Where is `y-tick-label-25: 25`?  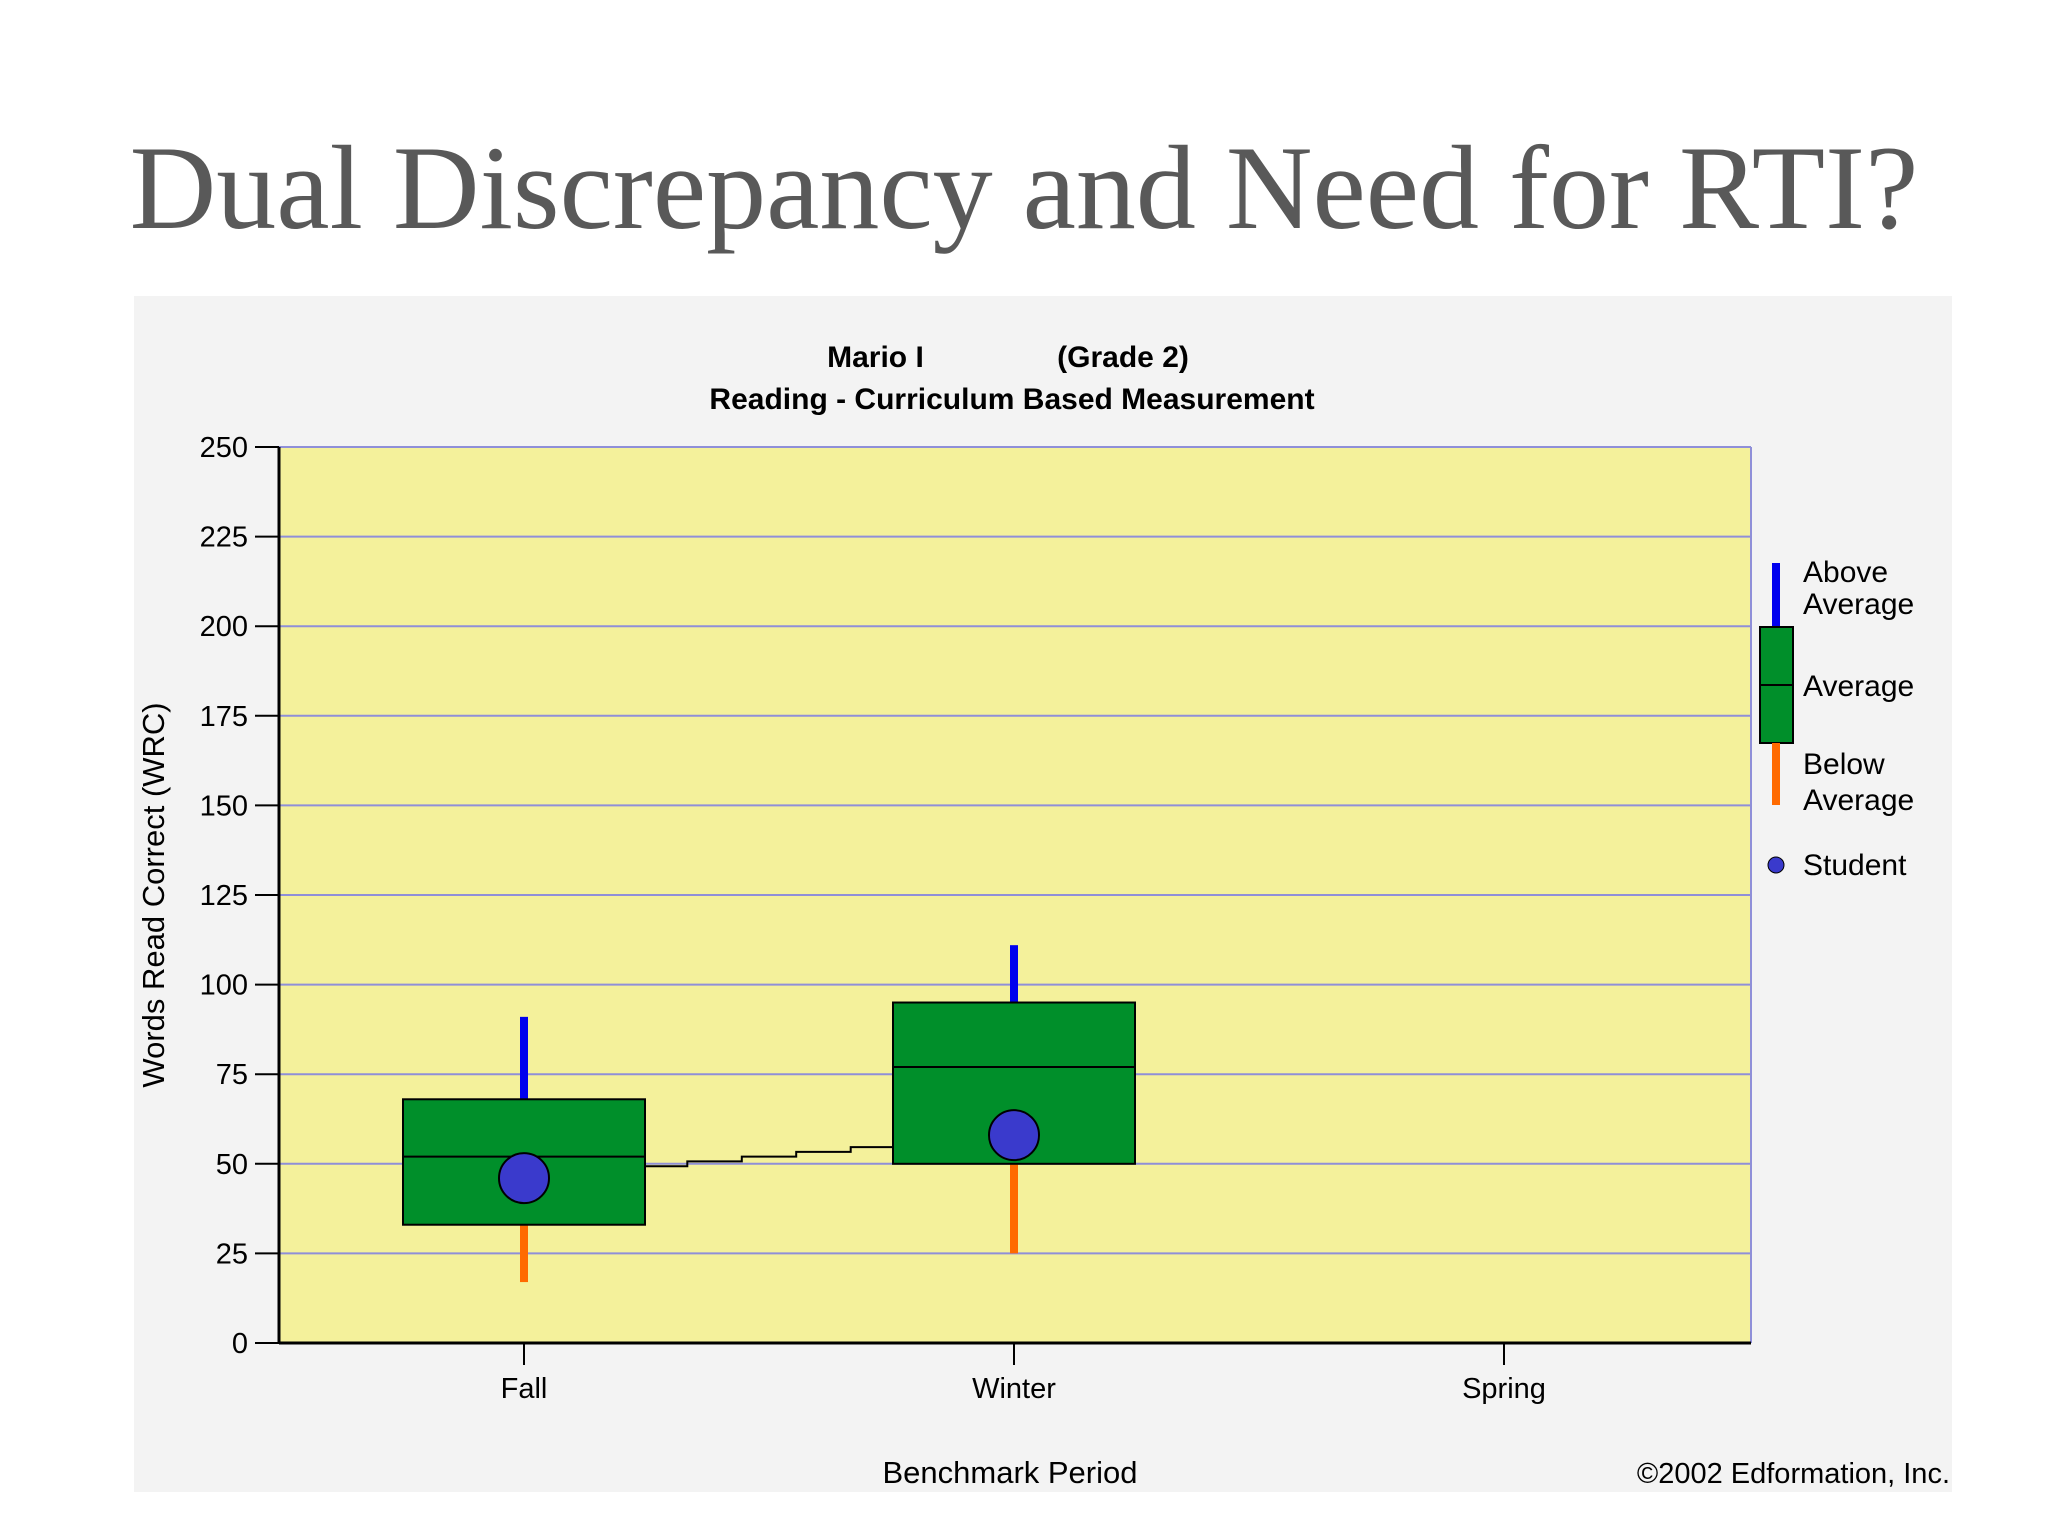 y-tick-label-25: 25 is located at coordinates (232, 1254).